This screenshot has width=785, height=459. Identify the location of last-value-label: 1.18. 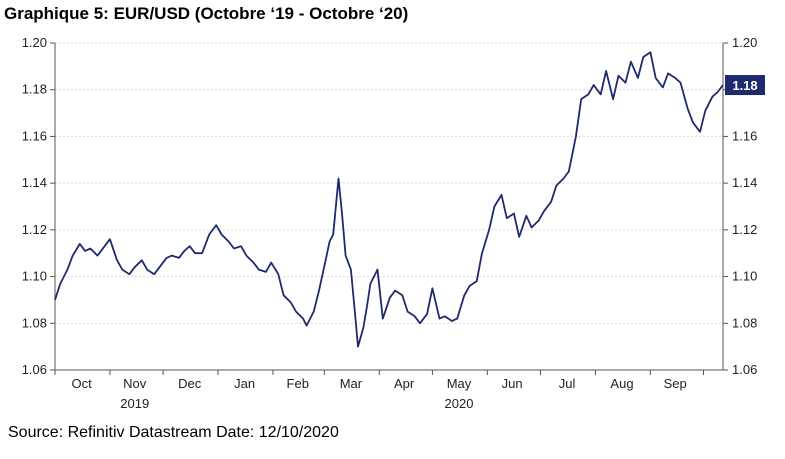
(744, 85).